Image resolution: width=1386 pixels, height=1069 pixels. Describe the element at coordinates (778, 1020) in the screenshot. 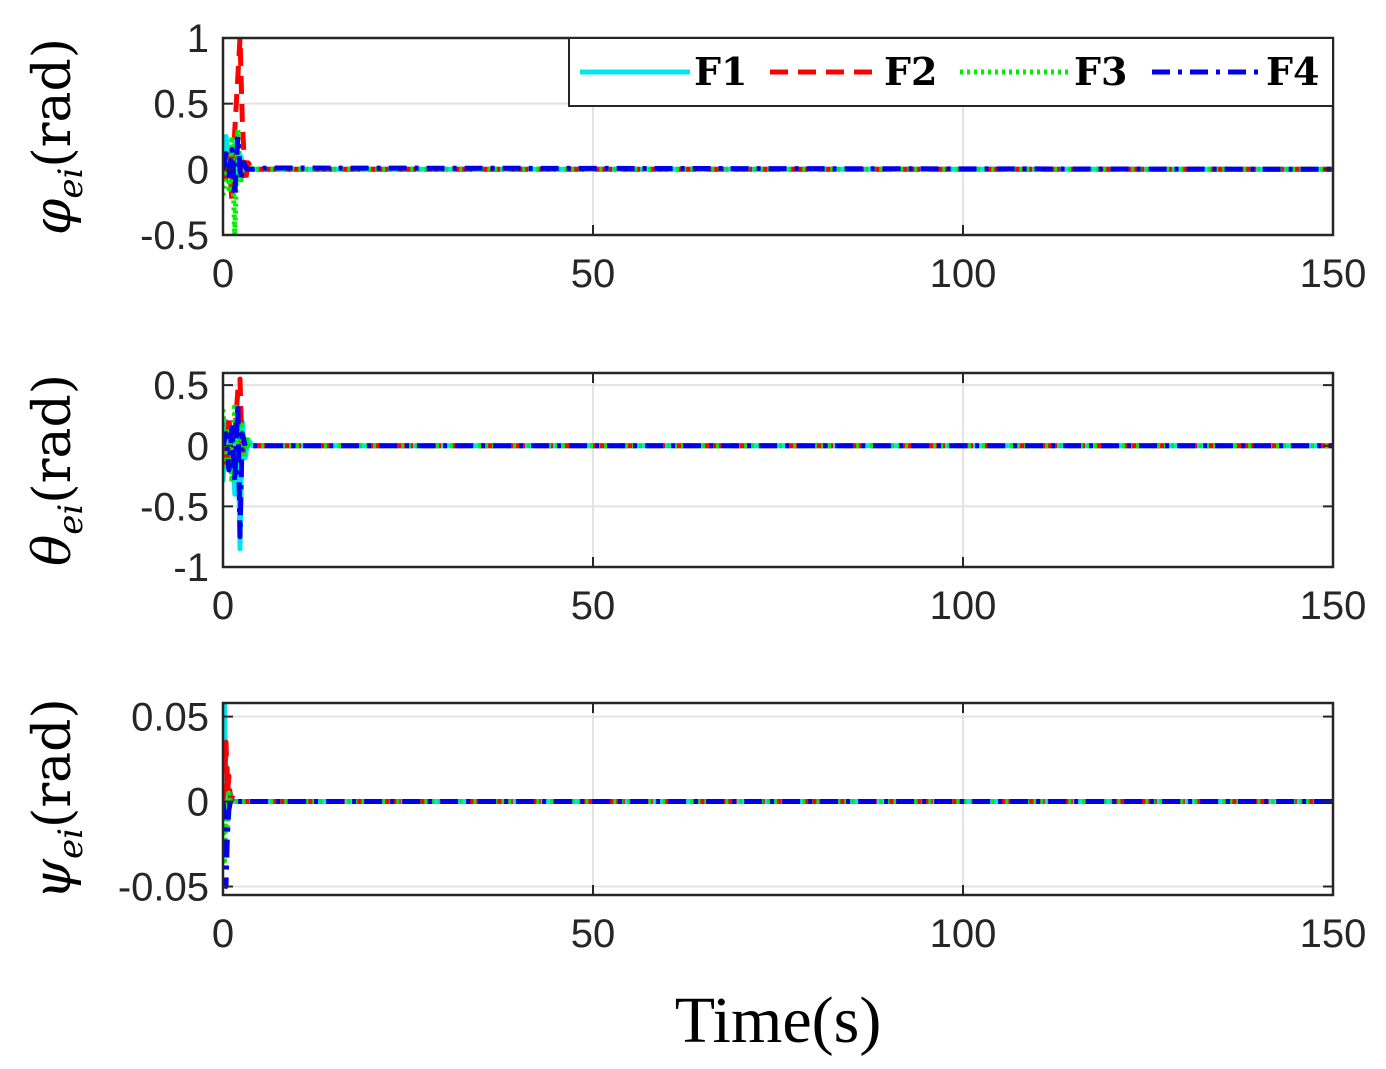

I see `x-axis-label: Time(s)` at that location.